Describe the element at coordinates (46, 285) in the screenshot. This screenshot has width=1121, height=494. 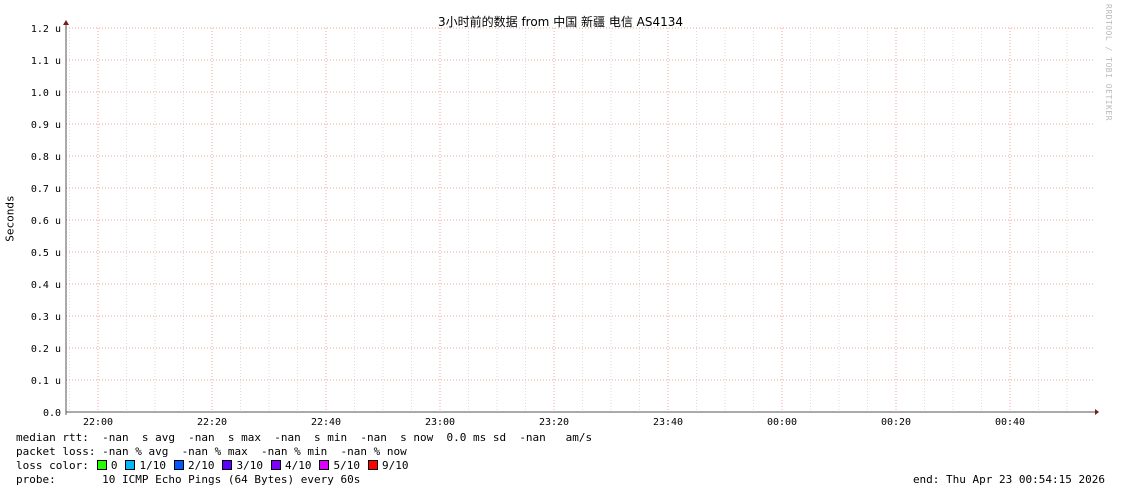
I see `y-tick-label: 0.4 u` at that location.